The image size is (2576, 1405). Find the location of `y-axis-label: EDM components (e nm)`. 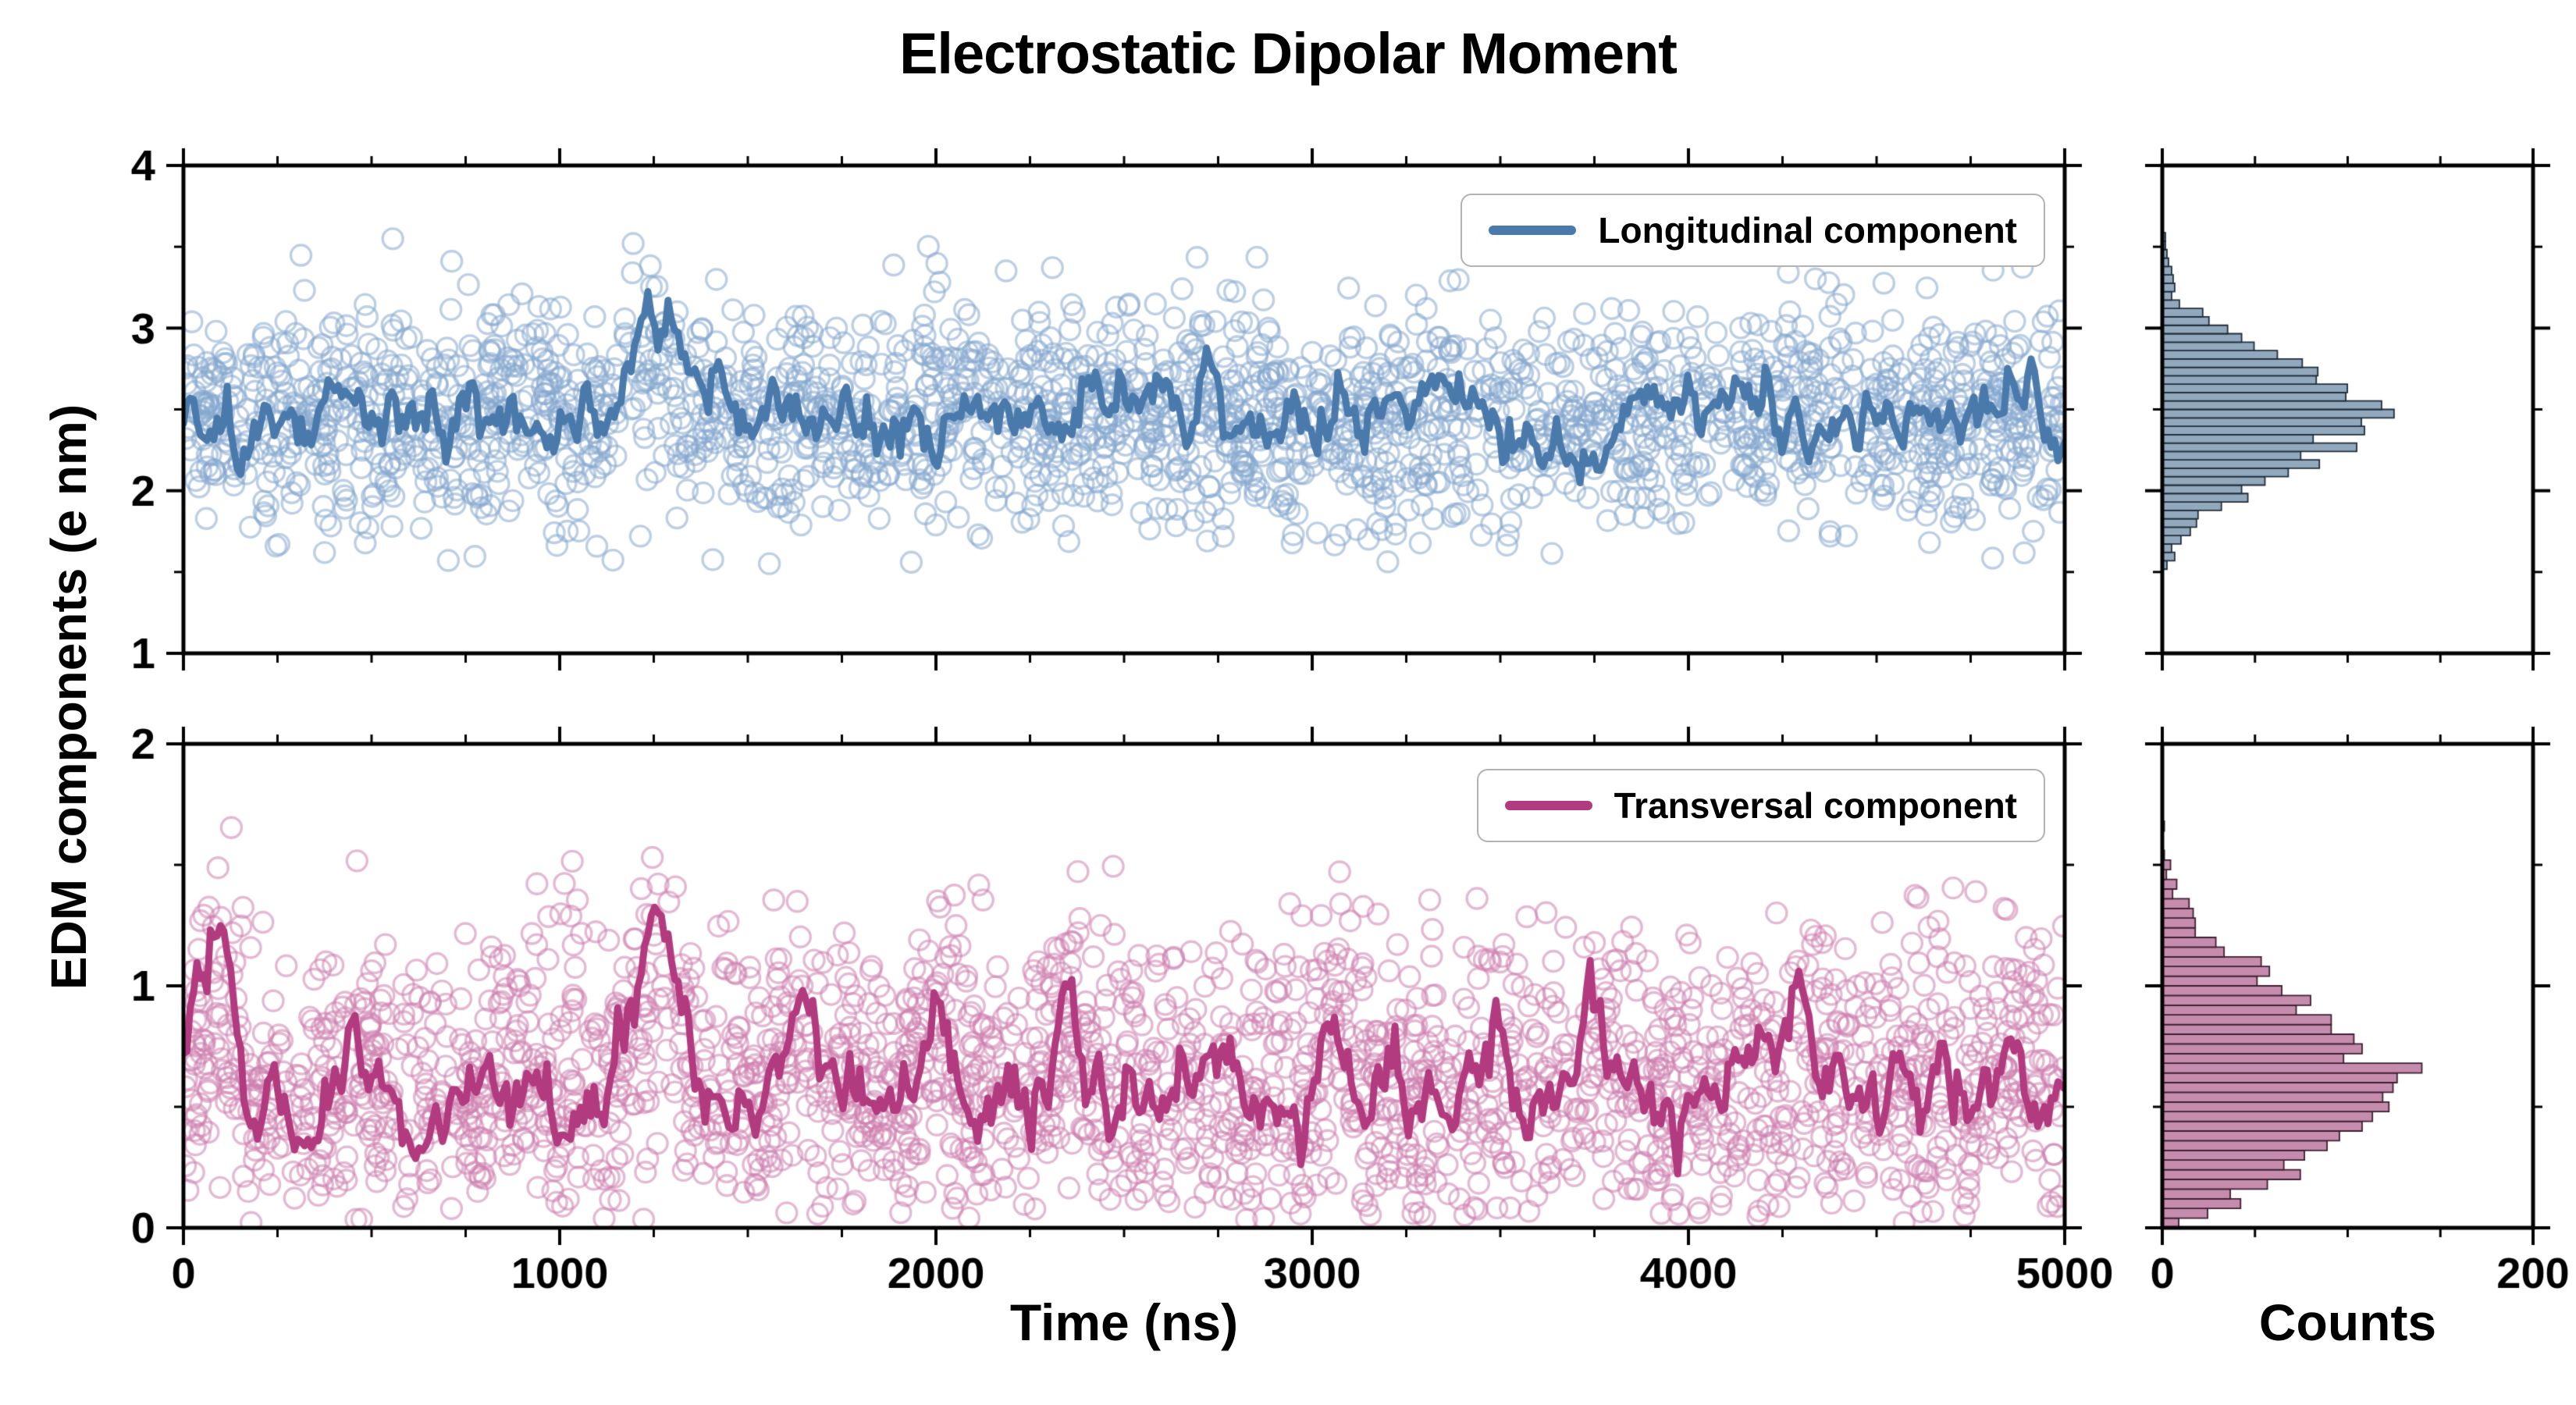

y-axis-label: EDM components (e nm) is located at coordinates (69, 697).